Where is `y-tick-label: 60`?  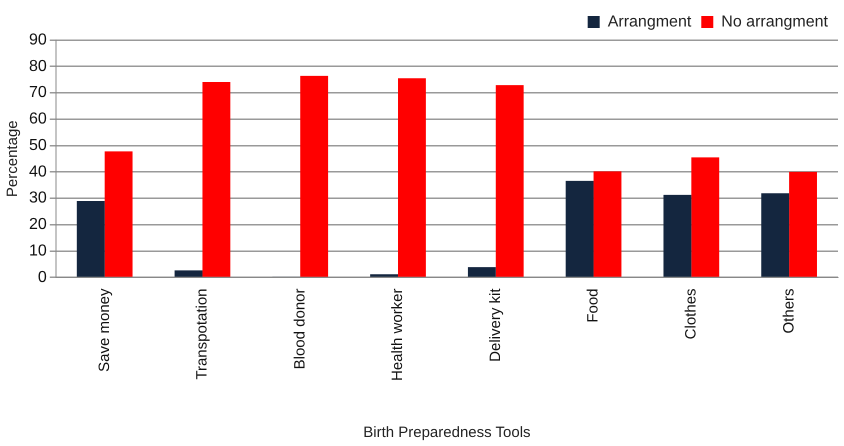
y-tick-label: 60 is located at coordinates (38, 119).